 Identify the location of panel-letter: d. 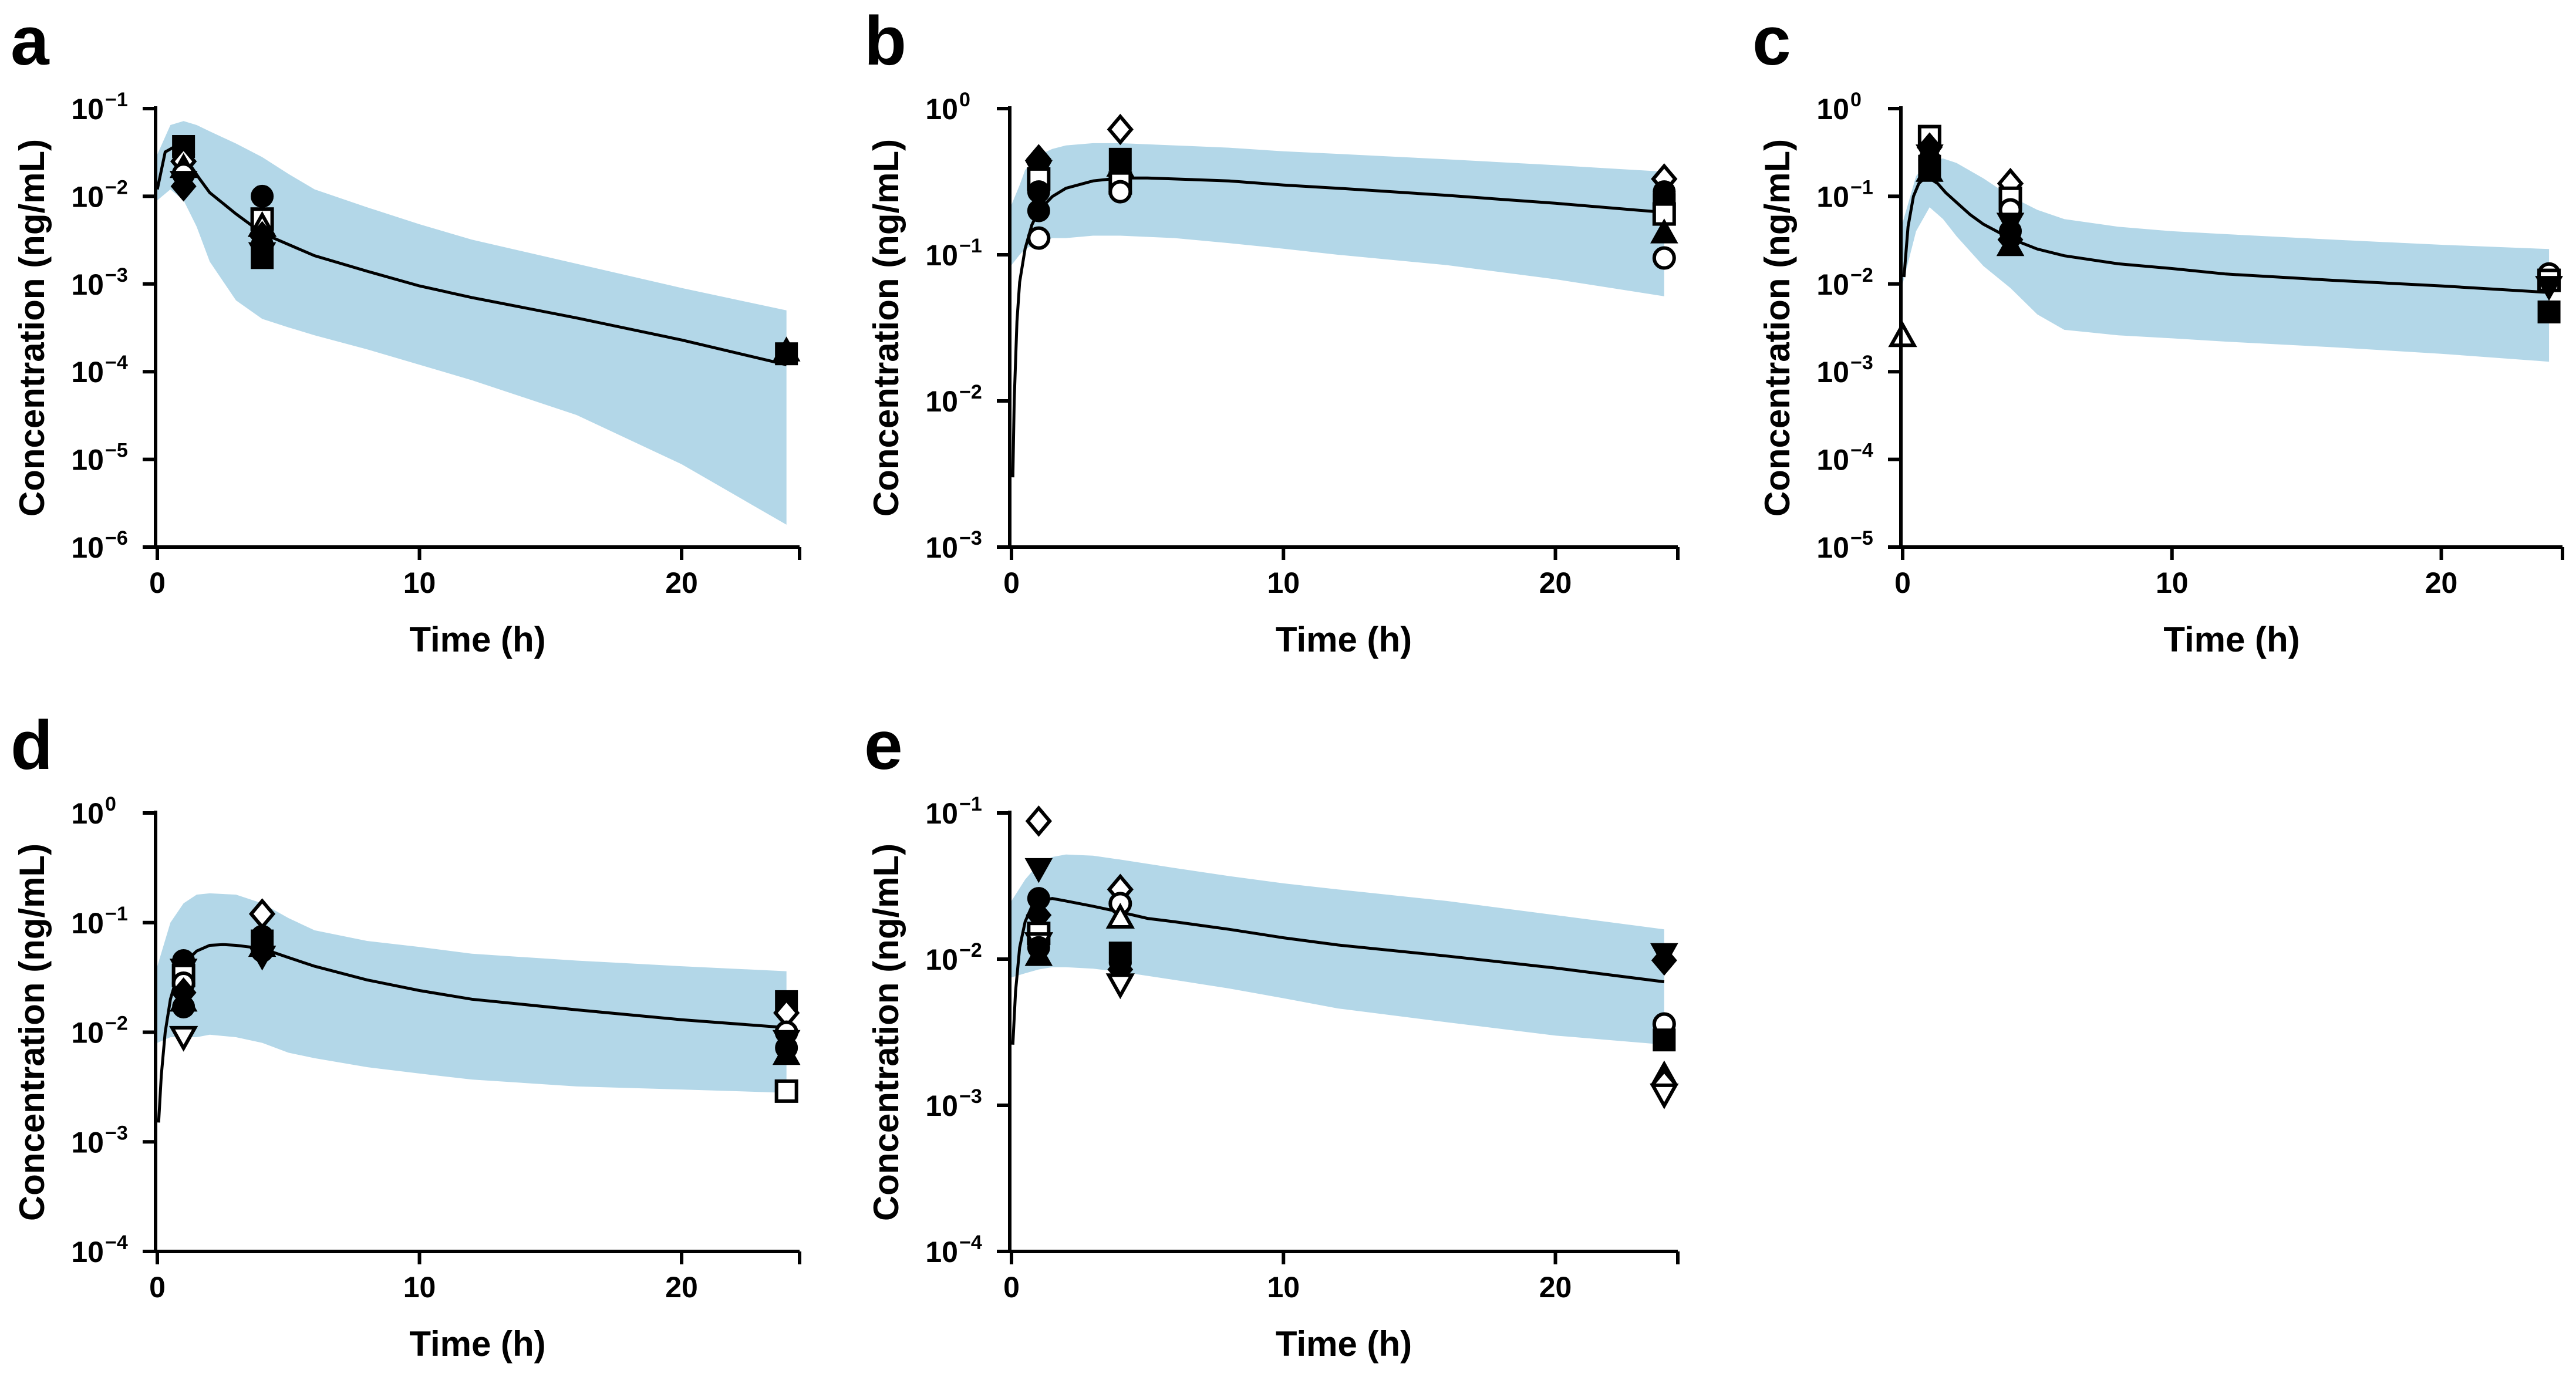
(32, 745).